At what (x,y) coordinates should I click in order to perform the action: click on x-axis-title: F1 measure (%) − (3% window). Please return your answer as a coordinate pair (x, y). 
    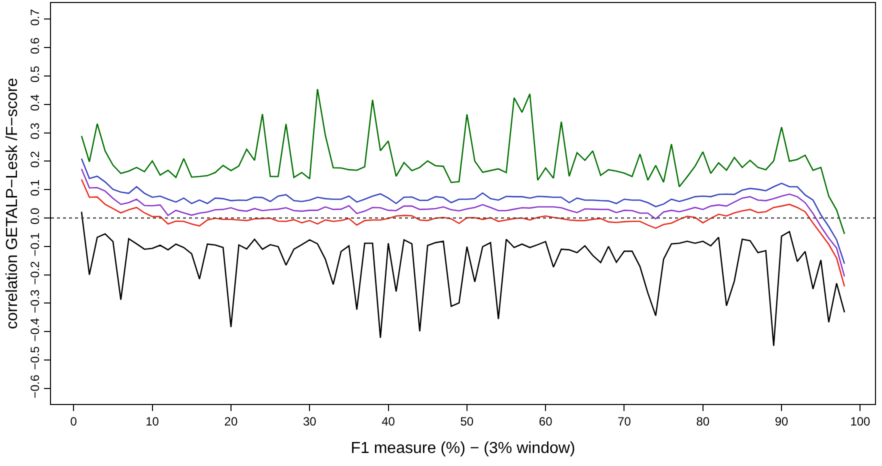
    Looking at the image, I should click on (463, 449).